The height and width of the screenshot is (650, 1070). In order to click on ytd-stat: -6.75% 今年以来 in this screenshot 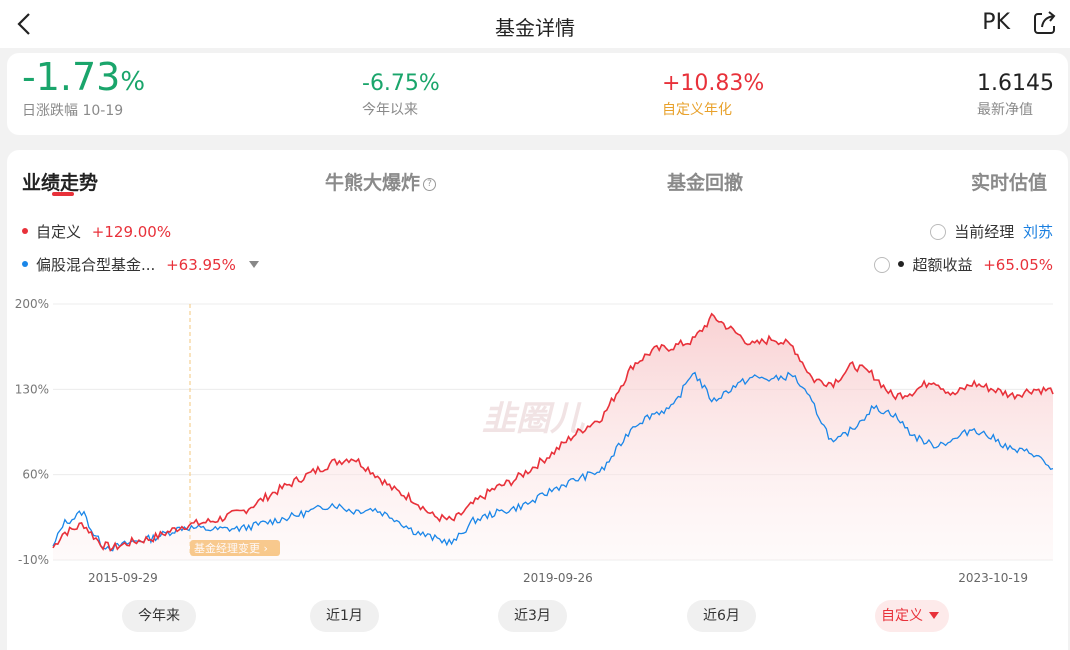, I will do `click(401, 93)`.